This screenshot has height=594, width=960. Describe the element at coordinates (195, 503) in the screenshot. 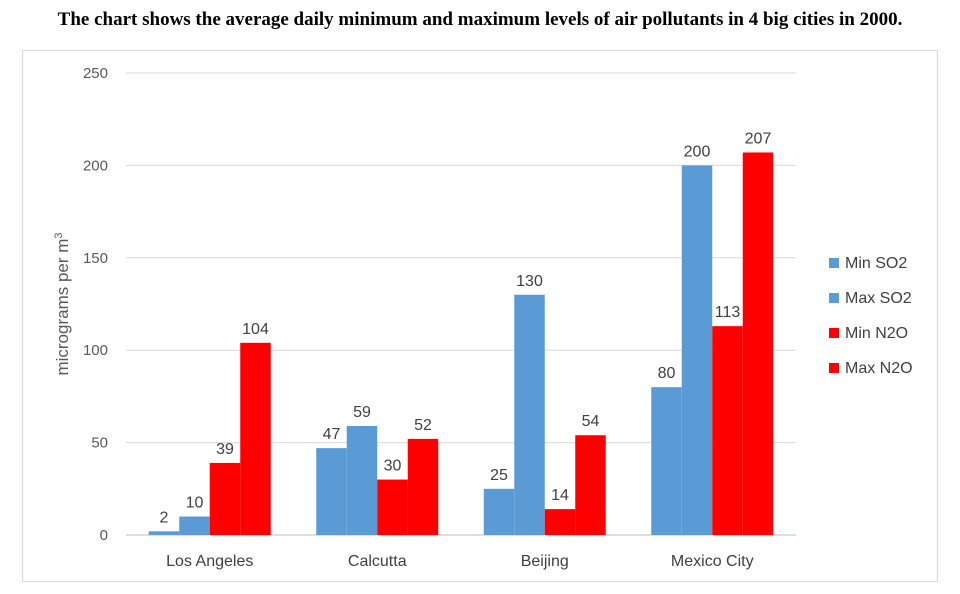

I see `data-label: 10` at that location.